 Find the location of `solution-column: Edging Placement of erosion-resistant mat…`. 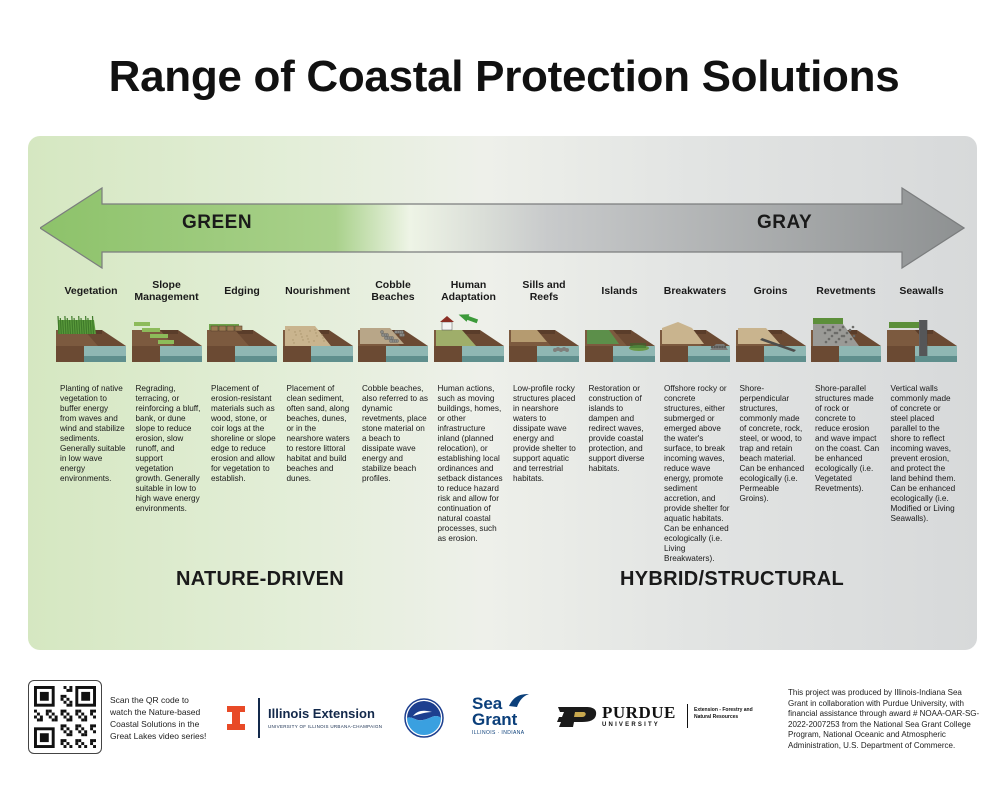

solution-column: Edging Placement of erosion-resistant mat… is located at coordinates (242, 379).